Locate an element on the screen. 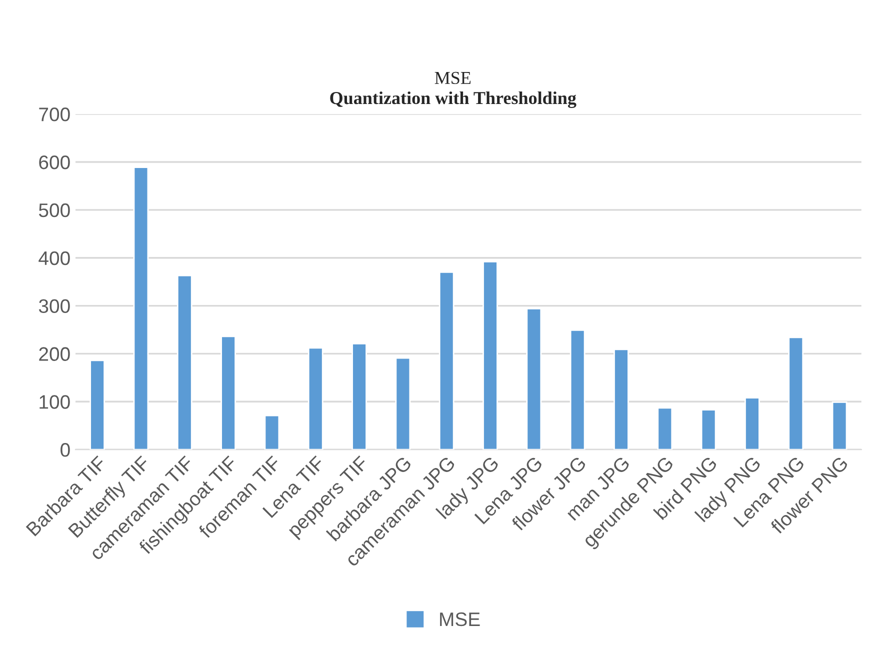 This screenshot has width=888, height=671. y-tick-label: 400 is located at coordinates (54, 258).